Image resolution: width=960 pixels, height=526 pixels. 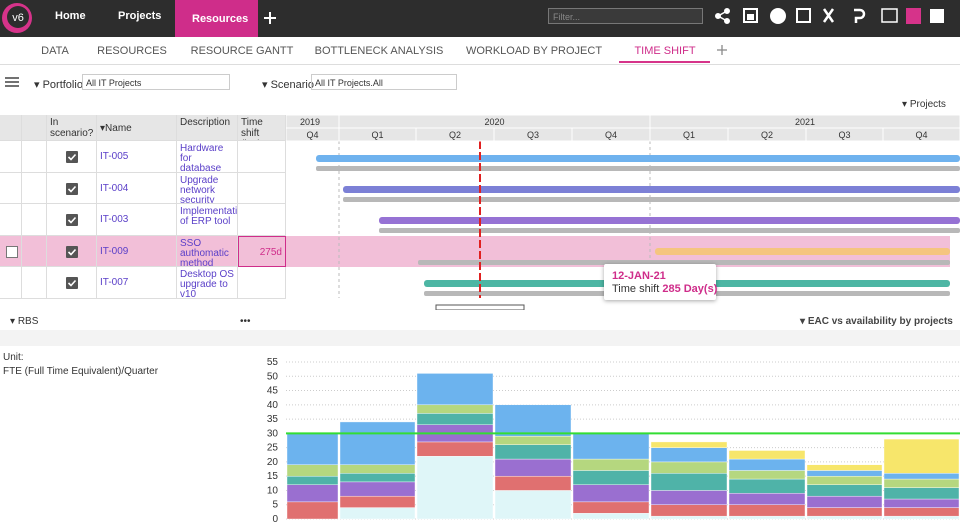 I want to click on table-cell: IT-007, so click(x=137, y=283).